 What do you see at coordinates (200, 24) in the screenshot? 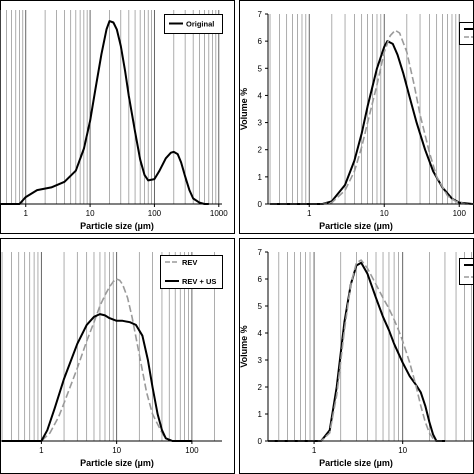
I see `legend-label-1: Original` at bounding box center [200, 24].